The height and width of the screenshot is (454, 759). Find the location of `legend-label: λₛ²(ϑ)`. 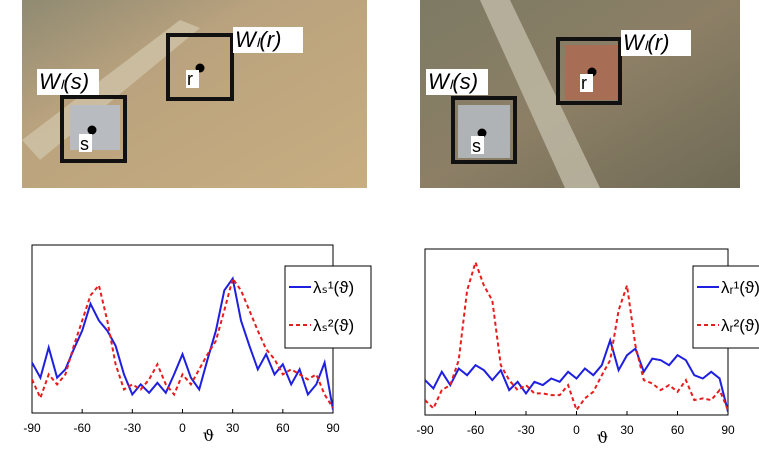

legend-label: λₛ²(ϑ) is located at coordinates (333, 325).